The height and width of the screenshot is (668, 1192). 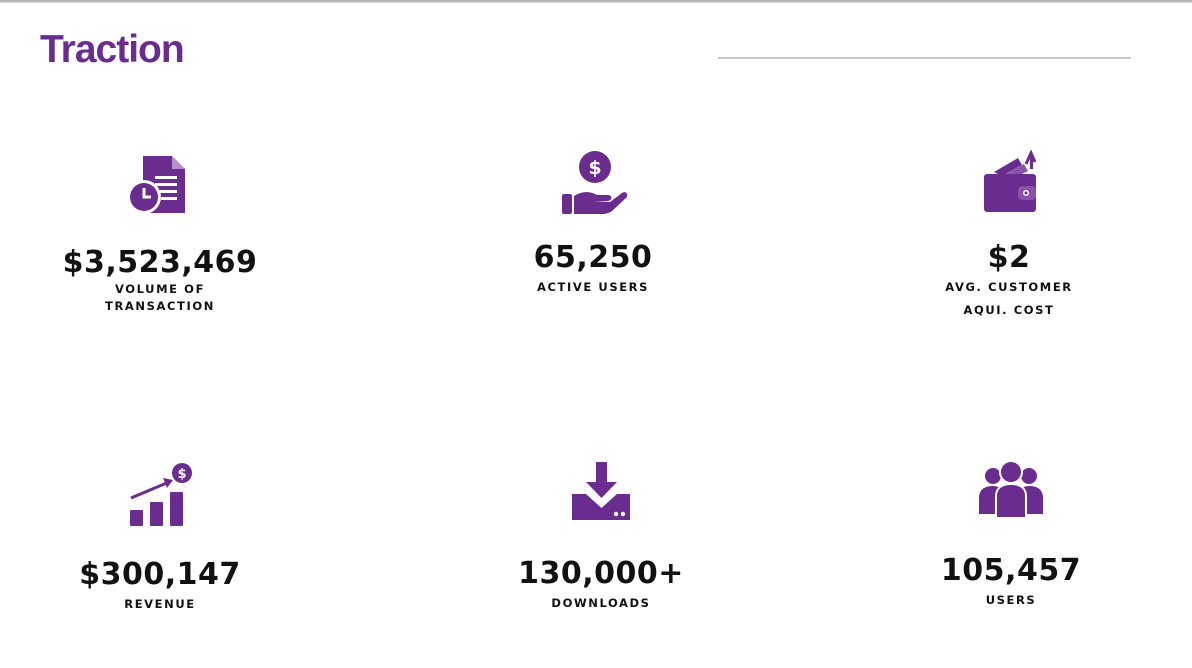 I want to click on stat-value: $3,523,469, so click(x=160, y=262).